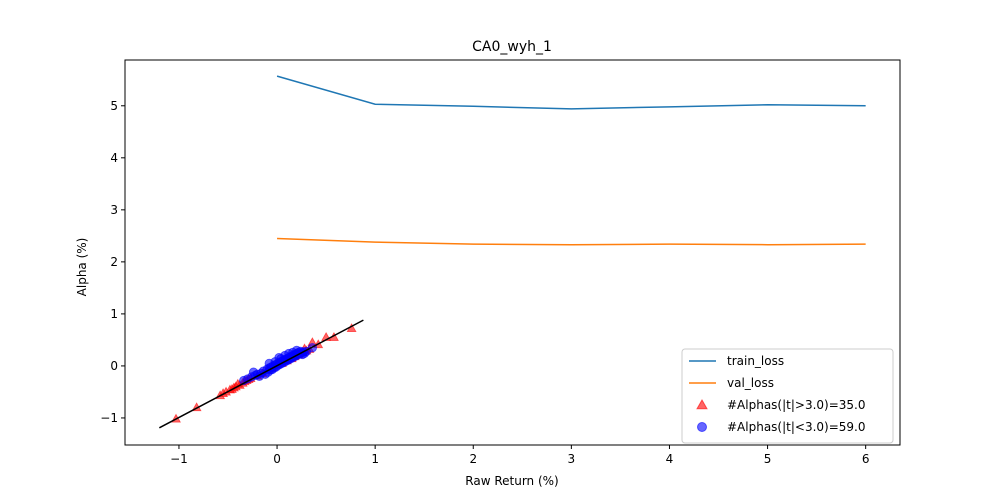 The height and width of the screenshot is (500, 1000). What do you see at coordinates (179, 459) in the screenshot?
I see `x-tick-label: −1` at bounding box center [179, 459].